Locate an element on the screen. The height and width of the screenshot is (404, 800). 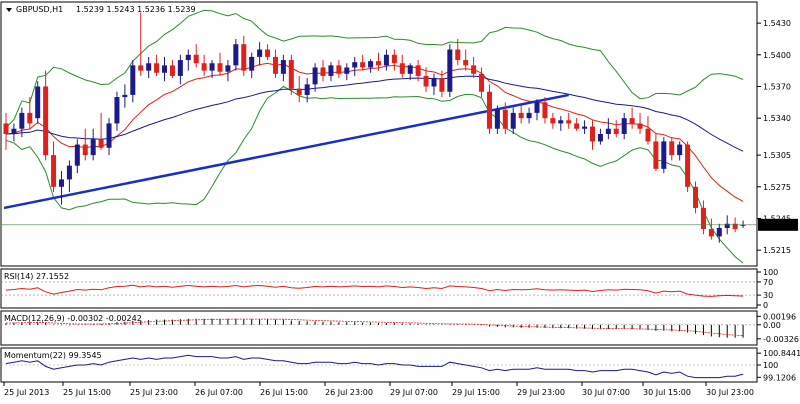
momentum-tick-label: 99.1206 is located at coordinates (779, 377).